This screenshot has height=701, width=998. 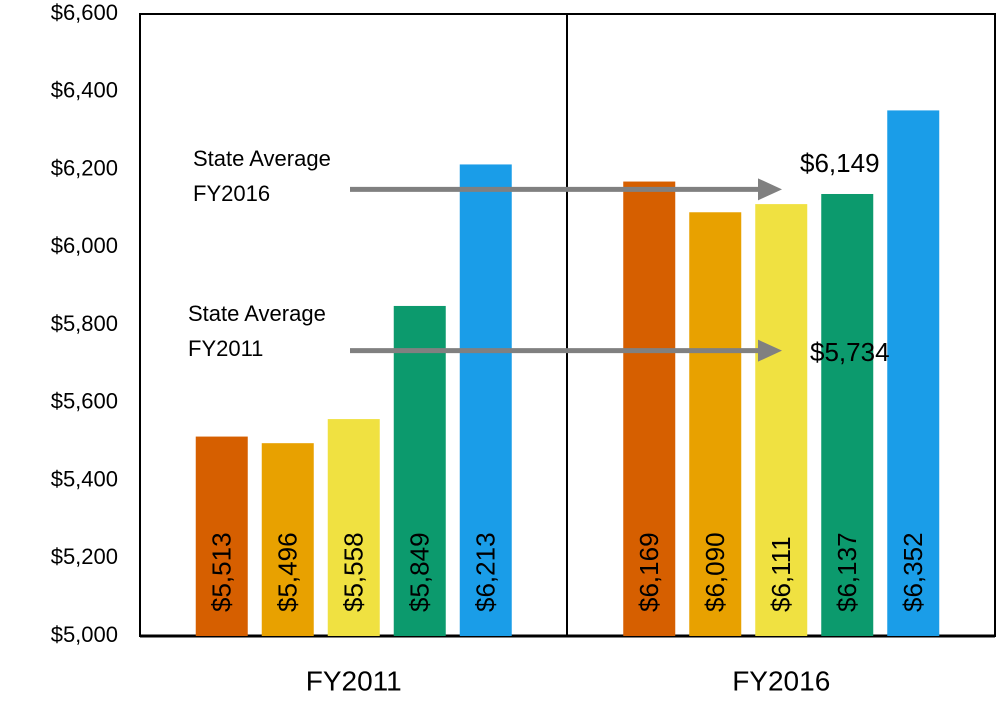 I want to click on value-label: $5,513, so click(x=222, y=572).